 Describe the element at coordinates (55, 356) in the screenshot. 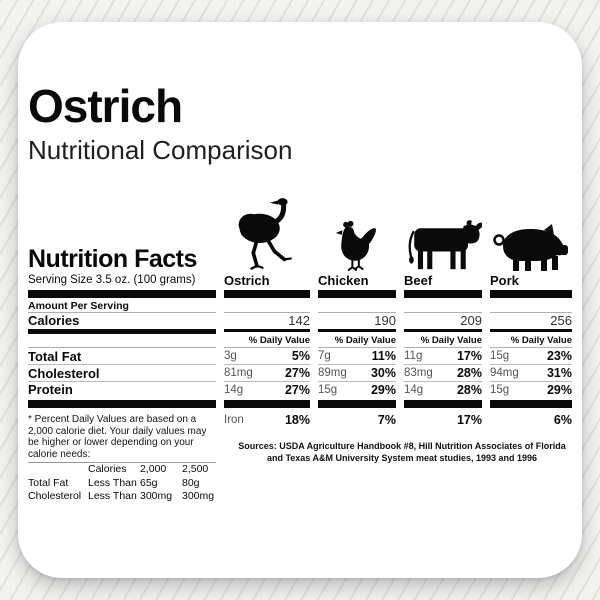

I see `total-fat-label: Total Fat` at that location.